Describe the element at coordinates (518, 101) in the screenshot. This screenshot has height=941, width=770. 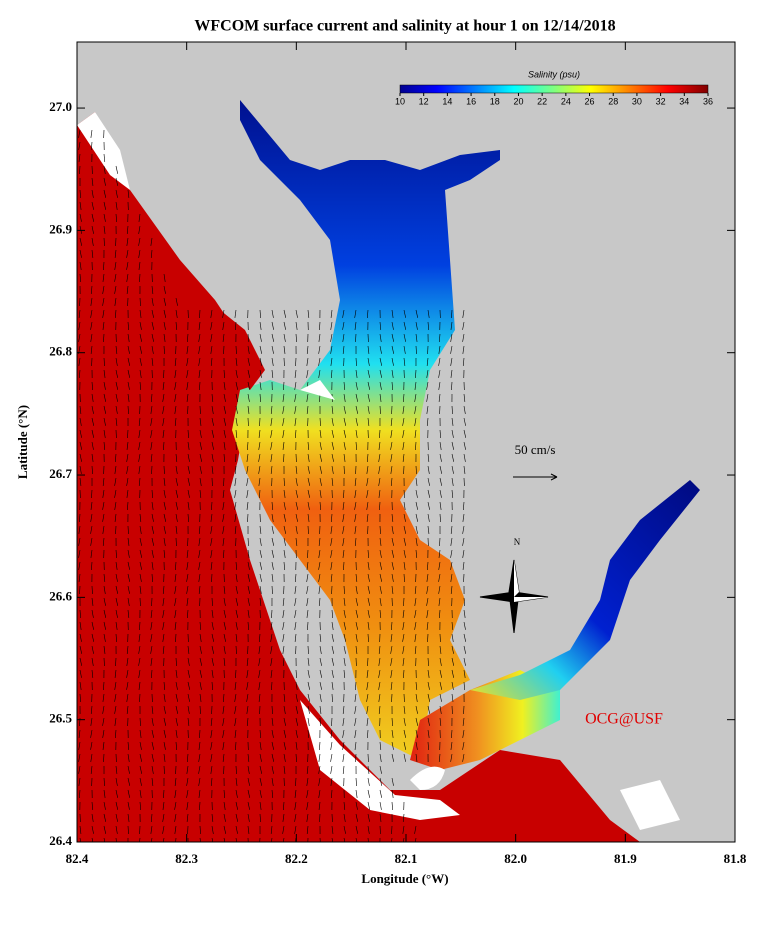
I see `colorbar-tick-label: 20` at that location.